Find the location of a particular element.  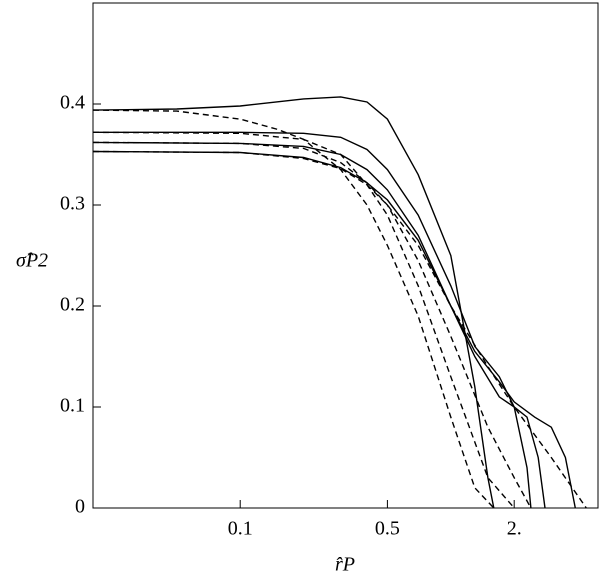

x-tick-label: 0.5 is located at coordinates (387, 529).